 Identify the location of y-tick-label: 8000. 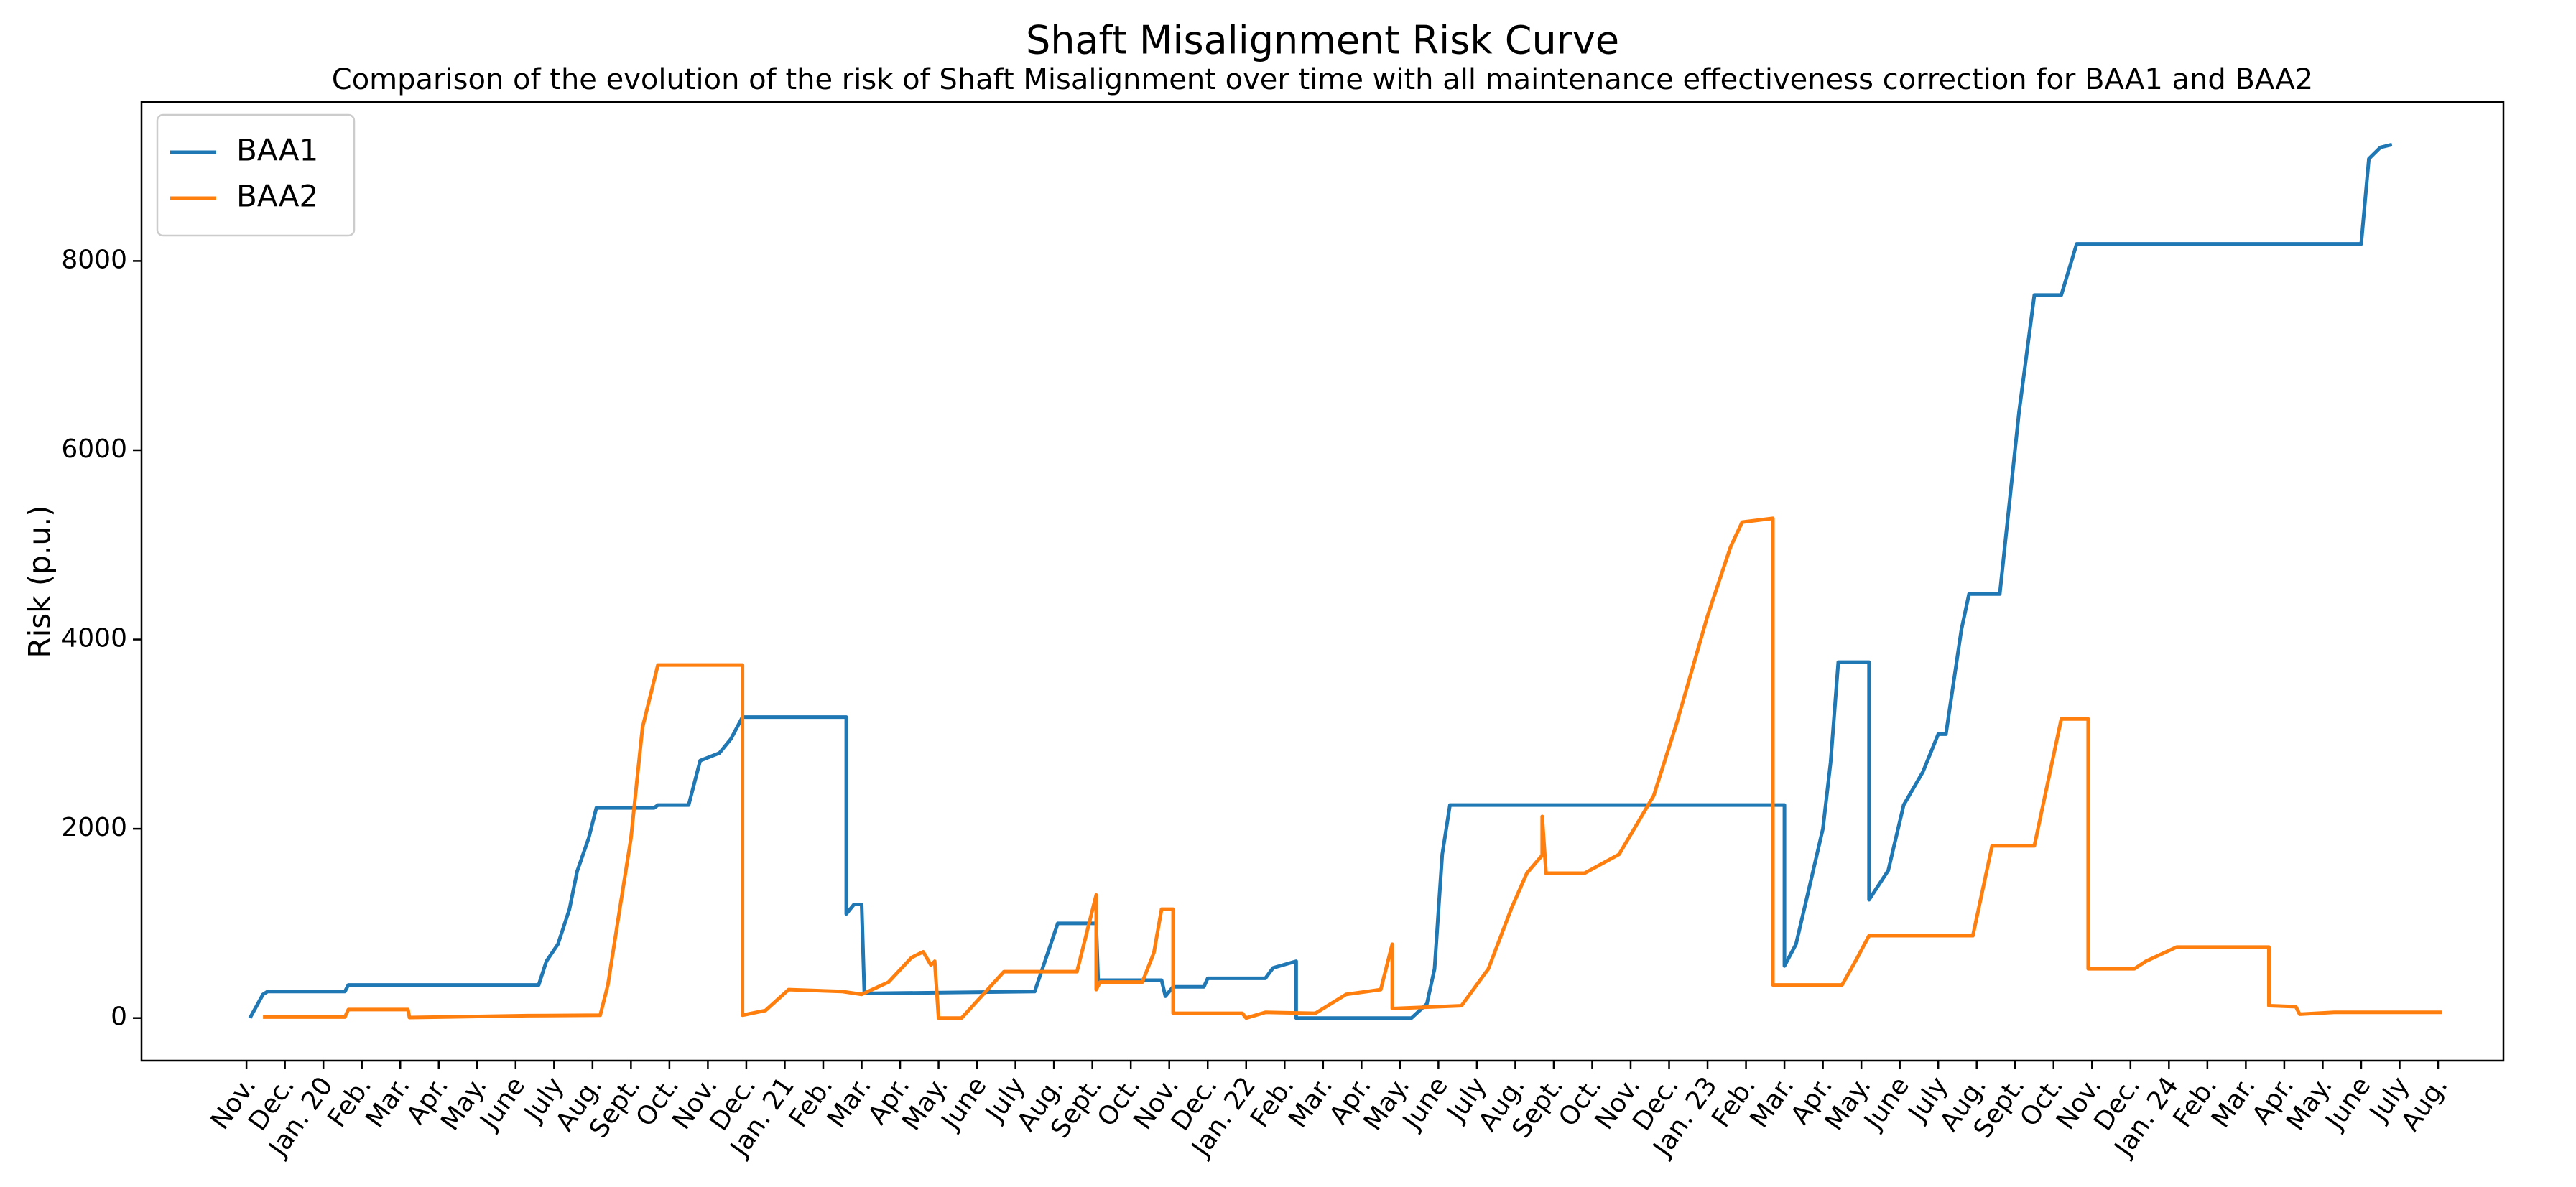
(94, 259).